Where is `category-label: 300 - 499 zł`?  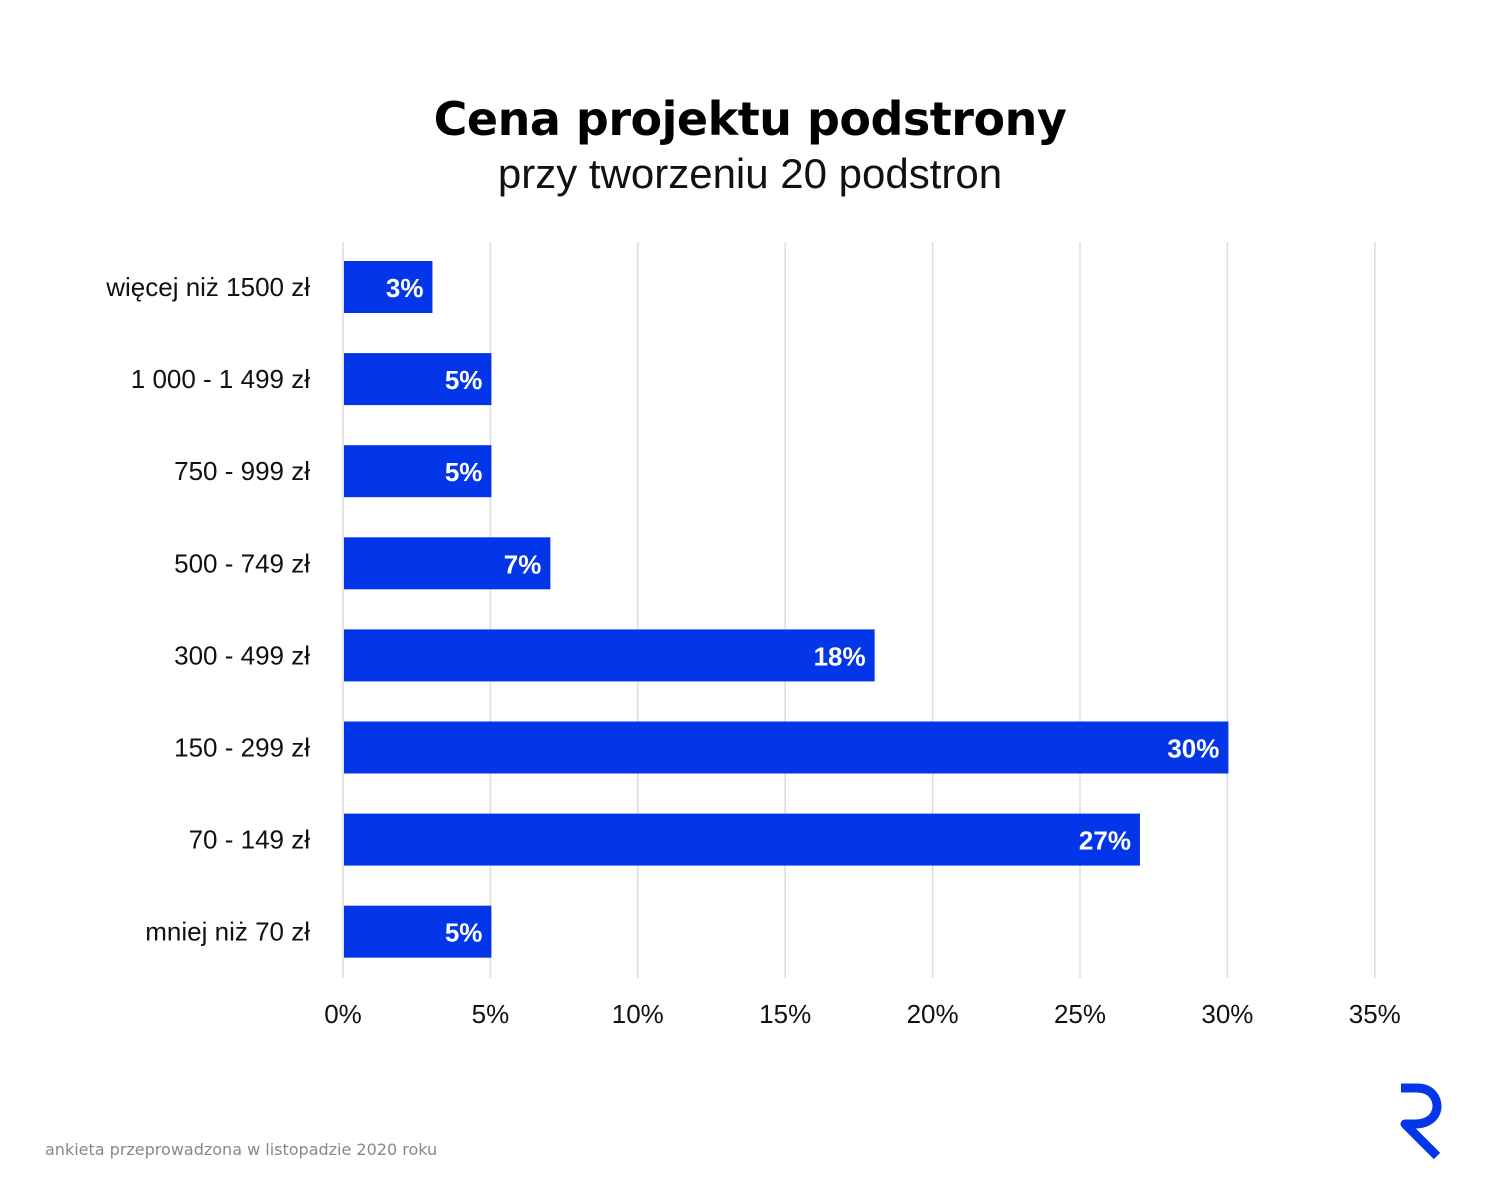 category-label: 300 - 499 zł is located at coordinates (242, 655).